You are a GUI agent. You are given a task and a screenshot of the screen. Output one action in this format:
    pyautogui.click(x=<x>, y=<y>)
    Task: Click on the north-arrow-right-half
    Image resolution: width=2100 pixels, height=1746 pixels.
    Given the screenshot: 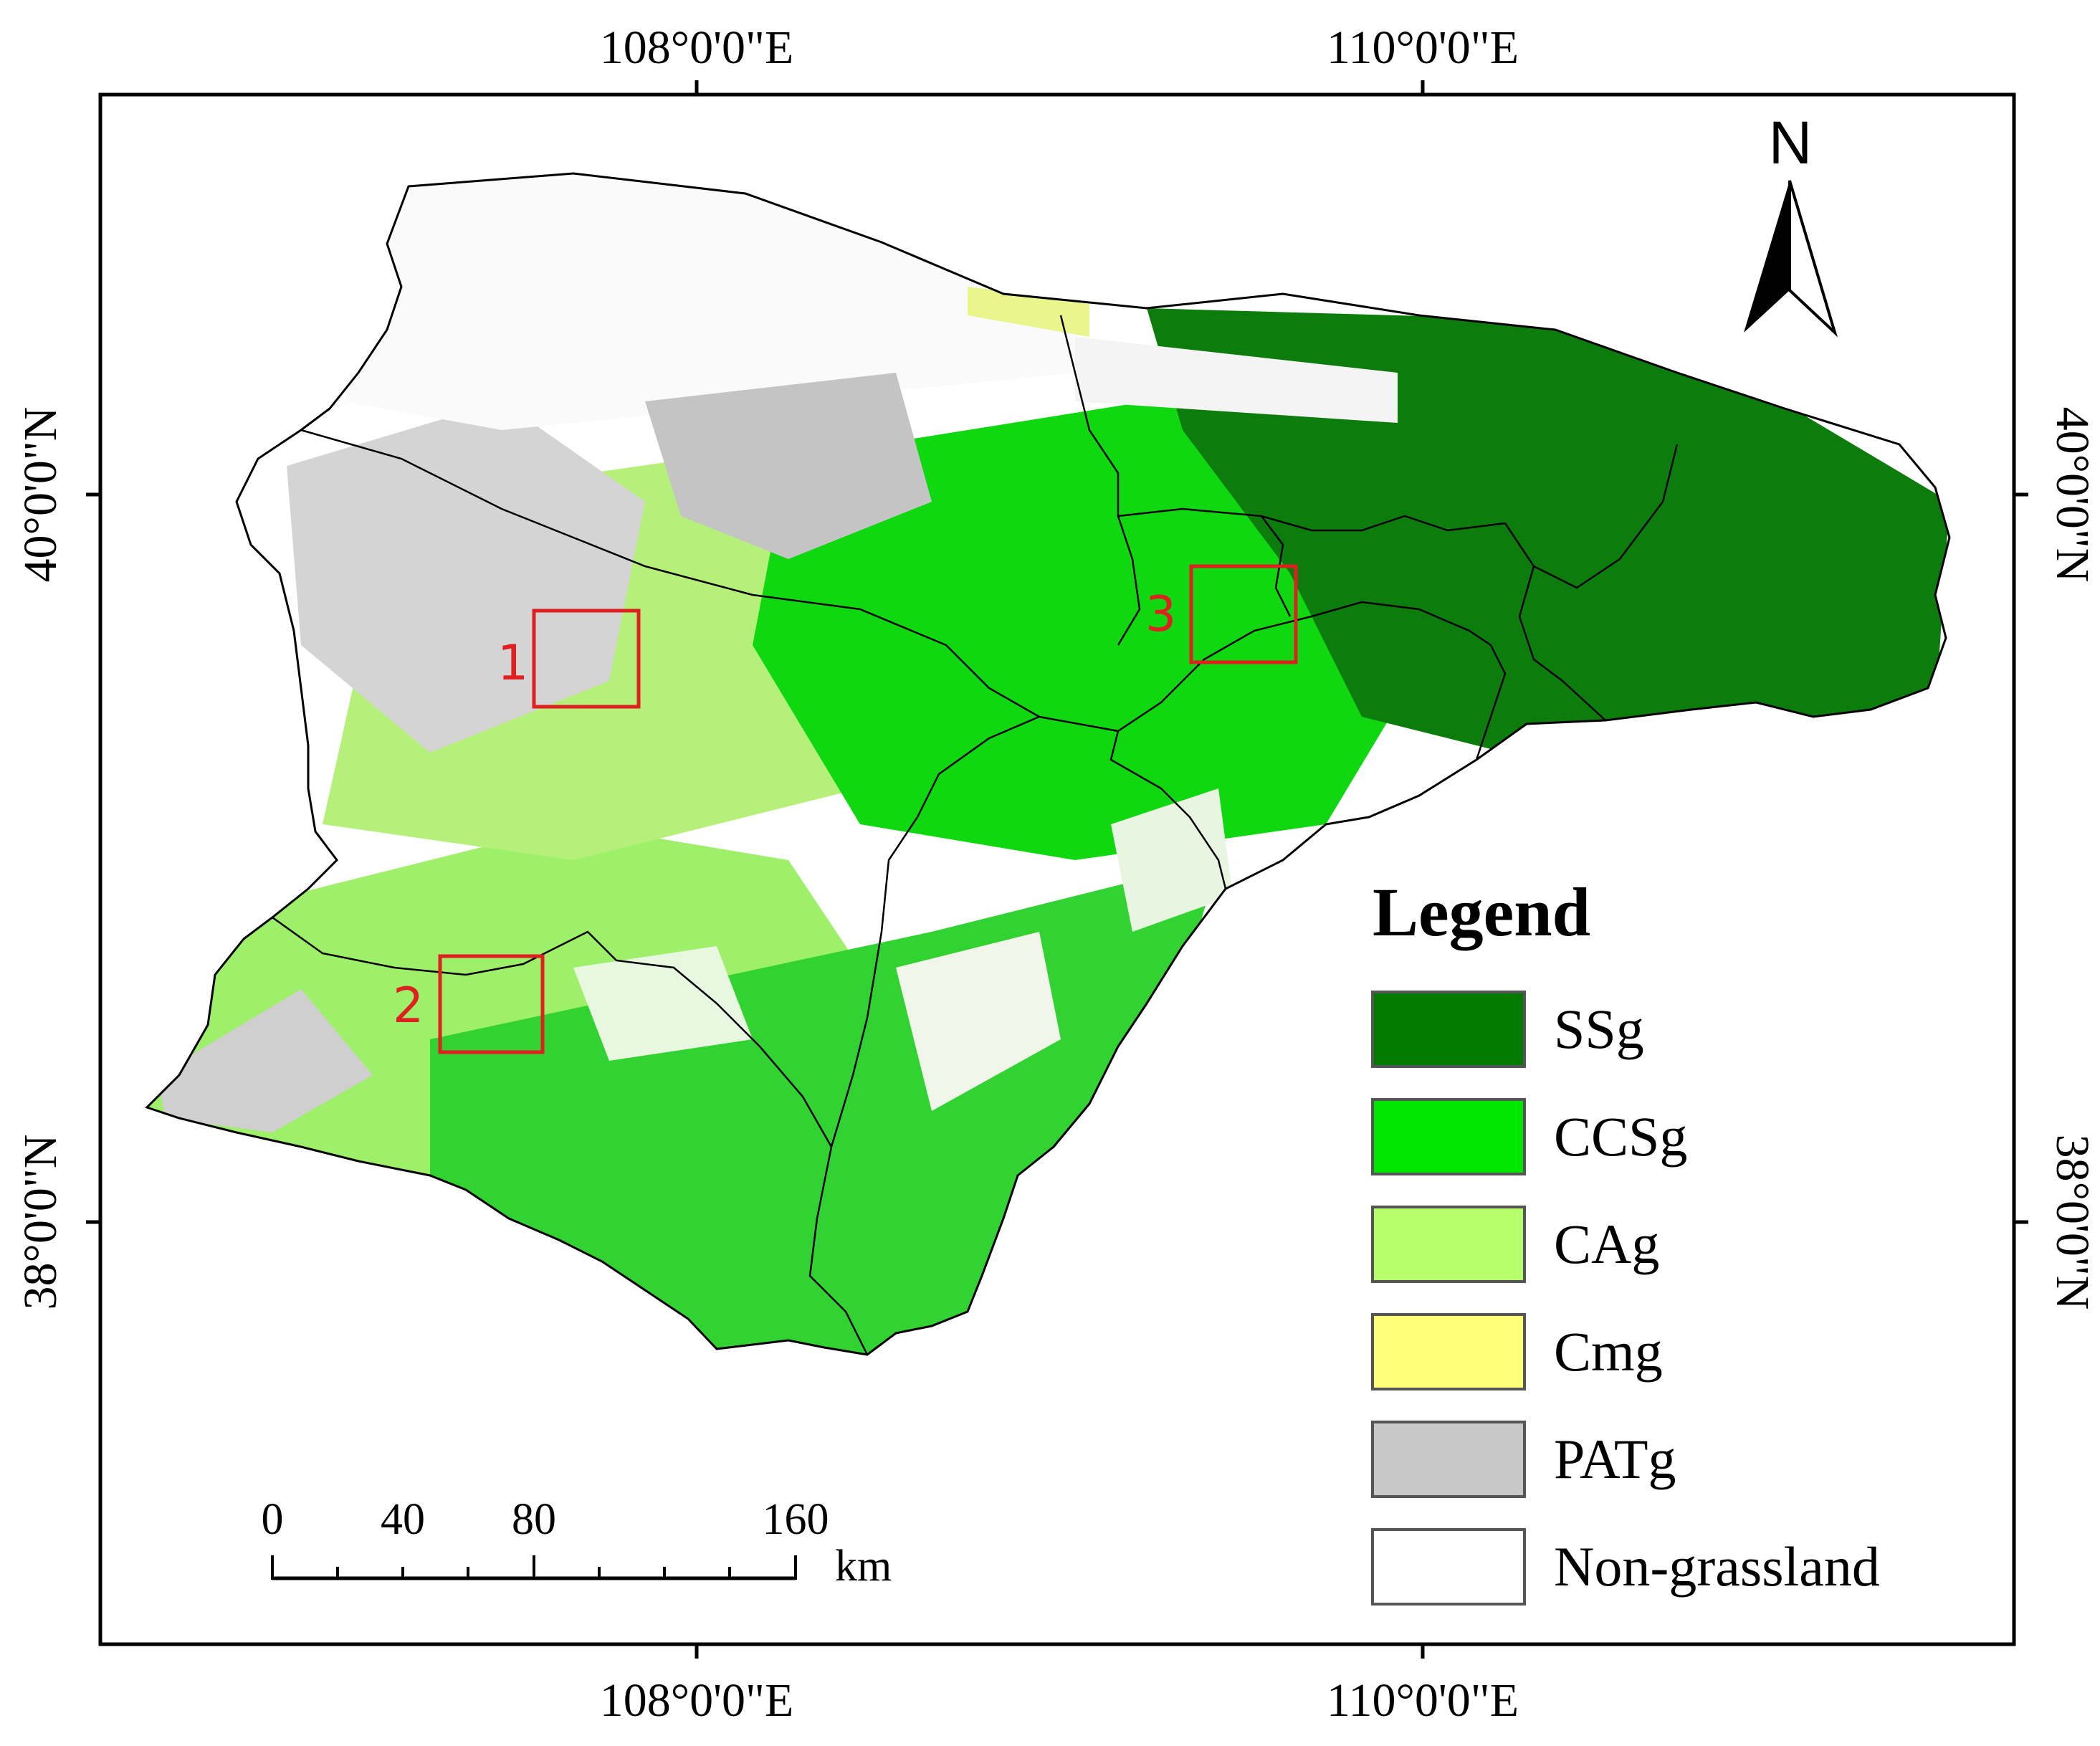 What is the action you would take?
    pyautogui.click(x=1813, y=259)
    